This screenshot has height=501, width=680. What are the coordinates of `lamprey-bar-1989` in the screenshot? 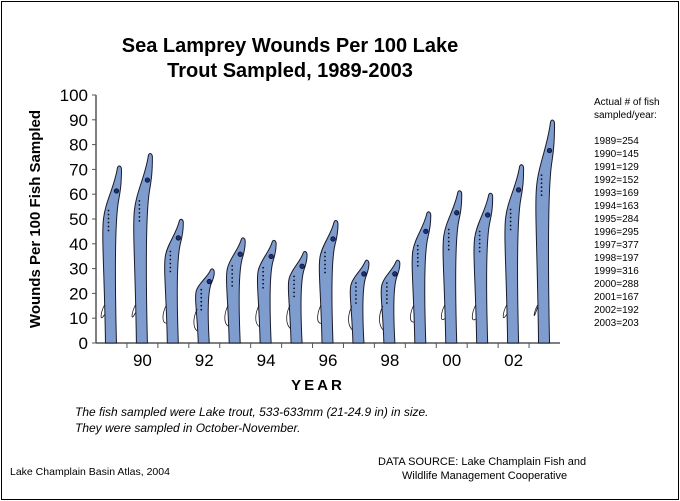 It's located at (112, 254).